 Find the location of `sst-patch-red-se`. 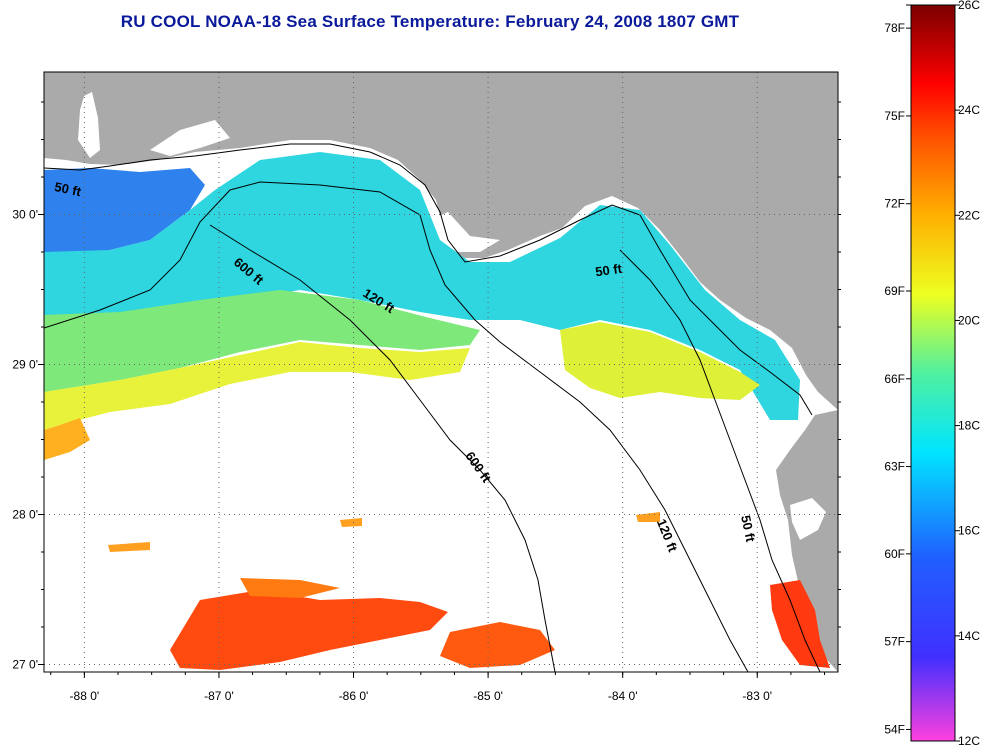

sst-patch-red-se is located at coordinates (800, 624).